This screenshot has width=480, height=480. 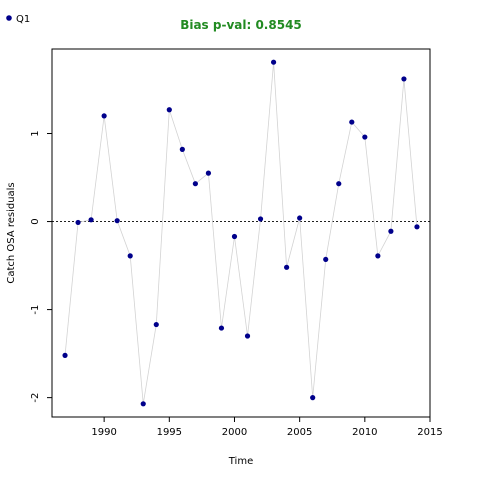 What do you see at coordinates (267, 427) in the screenshot?
I see `x-axis: 1990 1995 2000 2005 2010 2015` at bounding box center [267, 427].